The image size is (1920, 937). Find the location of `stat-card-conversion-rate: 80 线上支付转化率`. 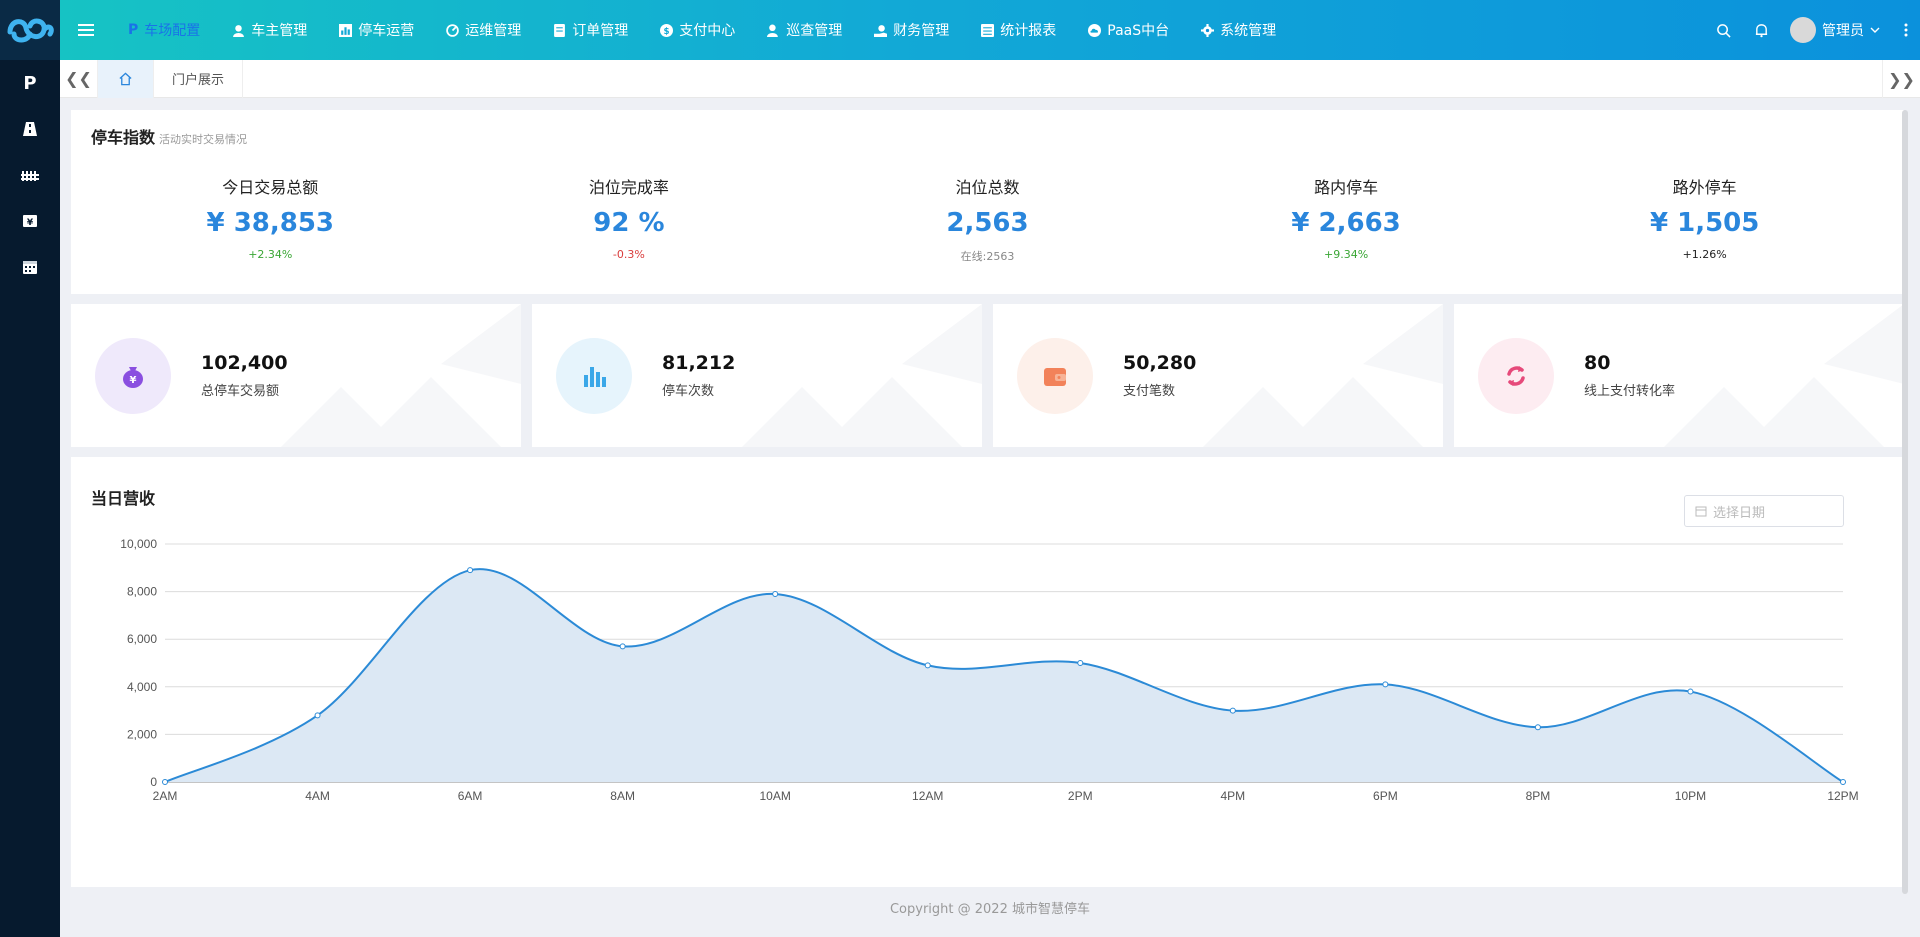

stat-card-conversion-rate: 80 线上支付转化率 is located at coordinates (1679, 375).